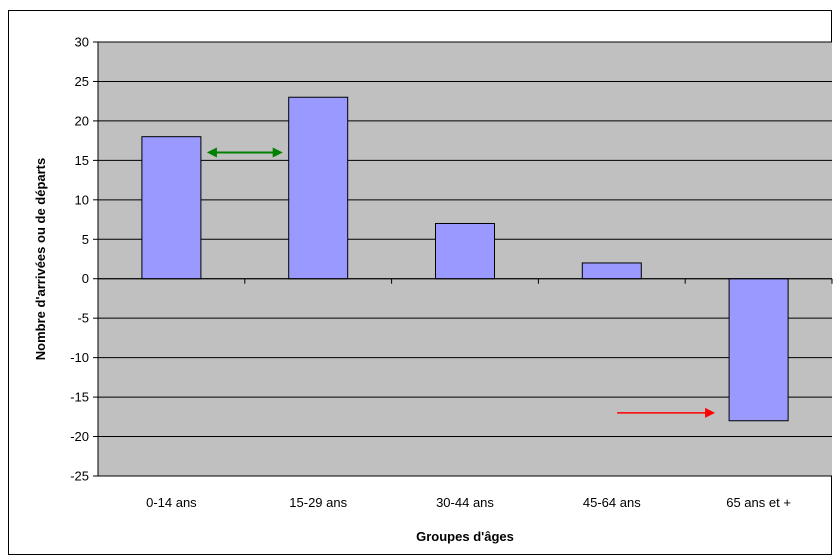 Image resolution: width=834 pixels, height=559 pixels. What do you see at coordinates (82, 199) in the screenshot?
I see `y-tick-label: 10` at bounding box center [82, 199].